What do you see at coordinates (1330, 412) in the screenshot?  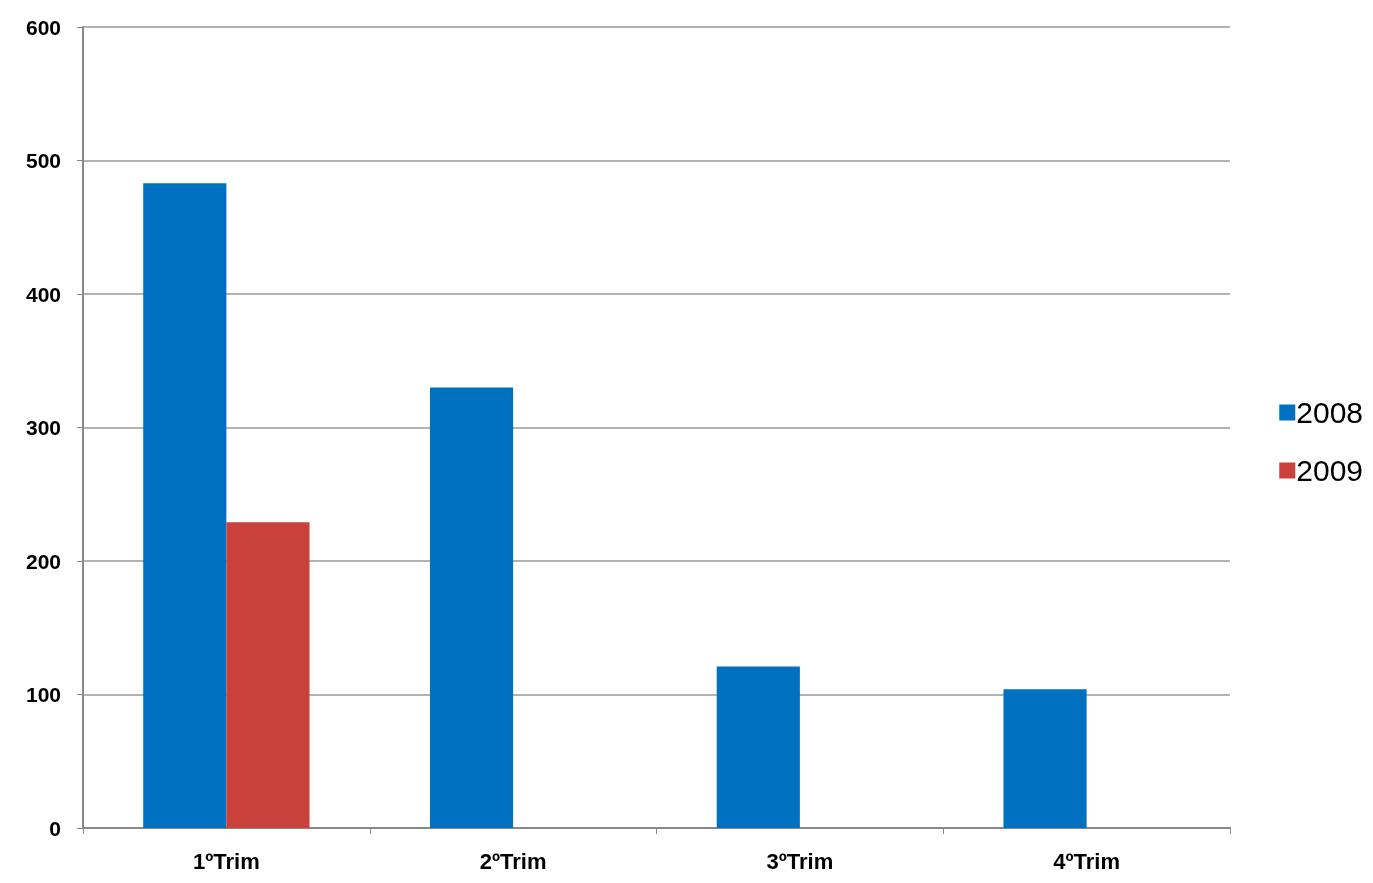 I see `legend-label: 2008` at bounding box center [1330, 412].